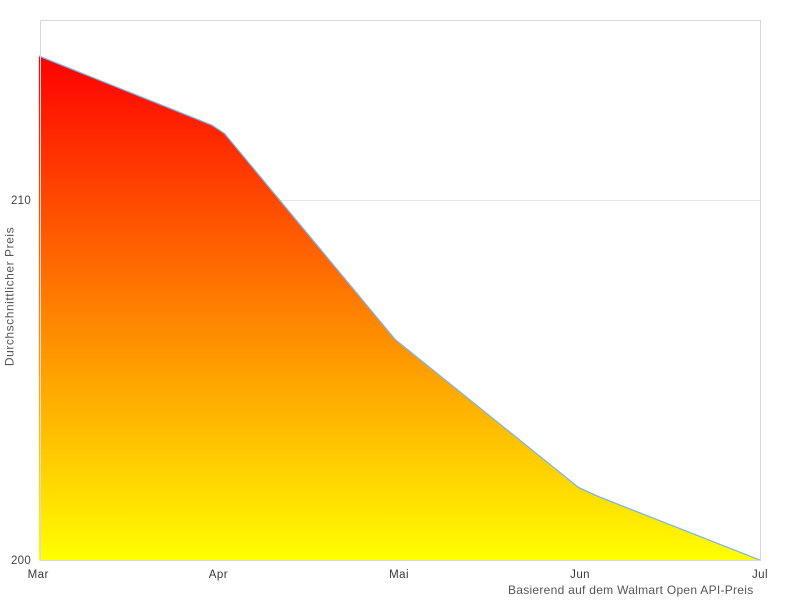 This screenshot has width=800, height=600. I want to click on svg-text: 200, so click(21, 561).